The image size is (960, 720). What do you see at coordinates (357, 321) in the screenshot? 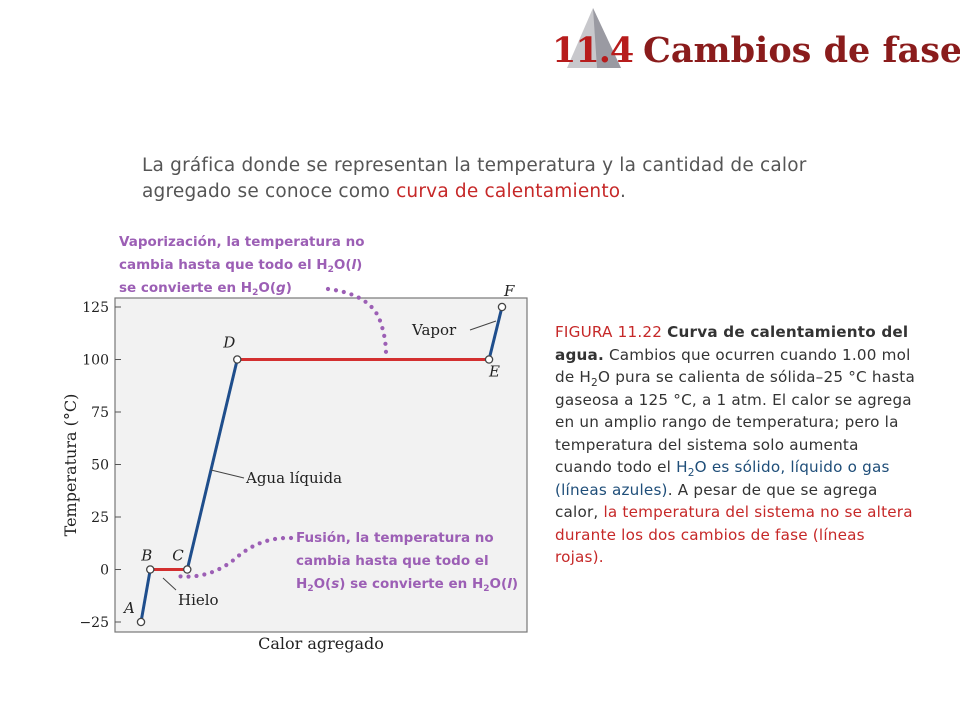
I see `vaporizacion-pointer` at bounding box center [357, 321].